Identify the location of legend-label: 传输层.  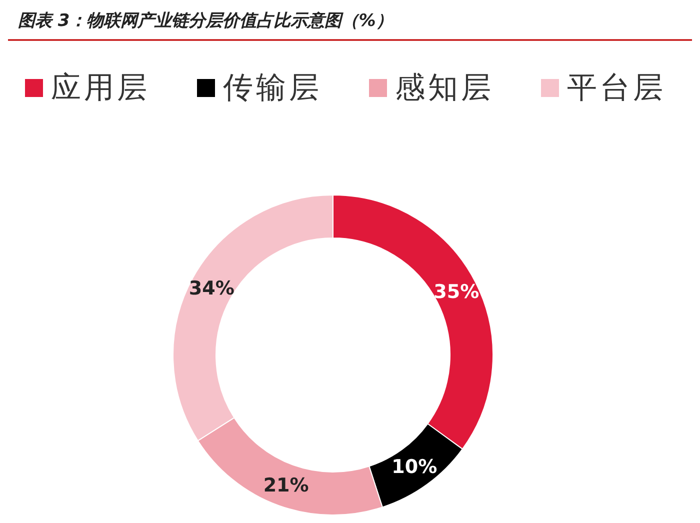
(272, 88).